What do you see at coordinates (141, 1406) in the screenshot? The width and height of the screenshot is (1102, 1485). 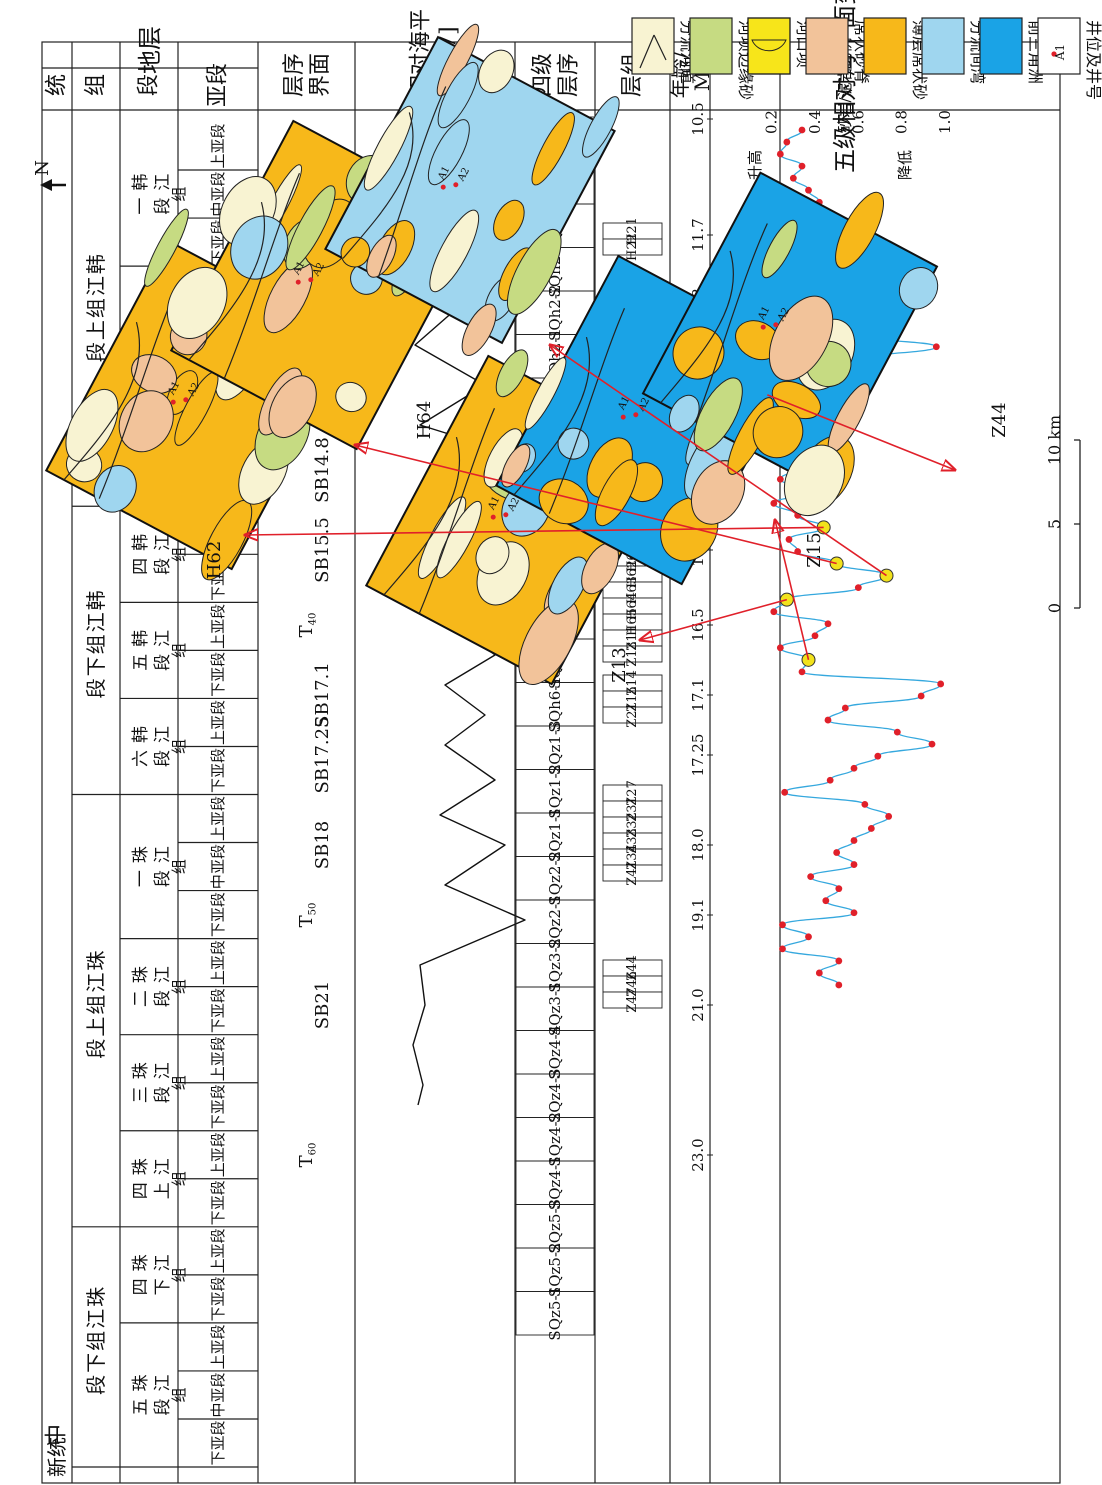 I see `member-label: 五` at bounding box center [141, 1406].